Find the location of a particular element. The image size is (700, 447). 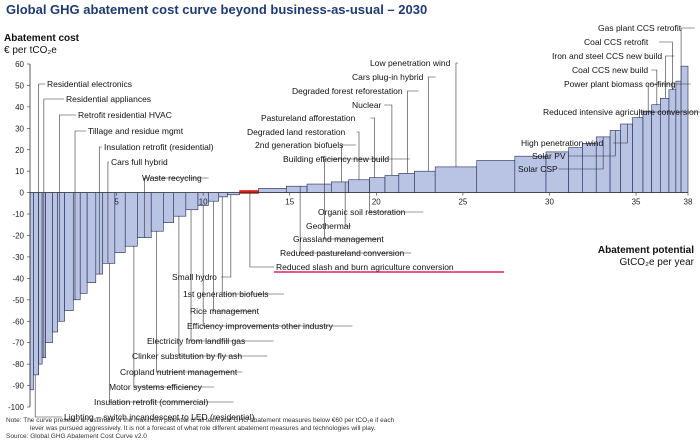

y-tick-label: -30 is located at coordinates (18, 257).